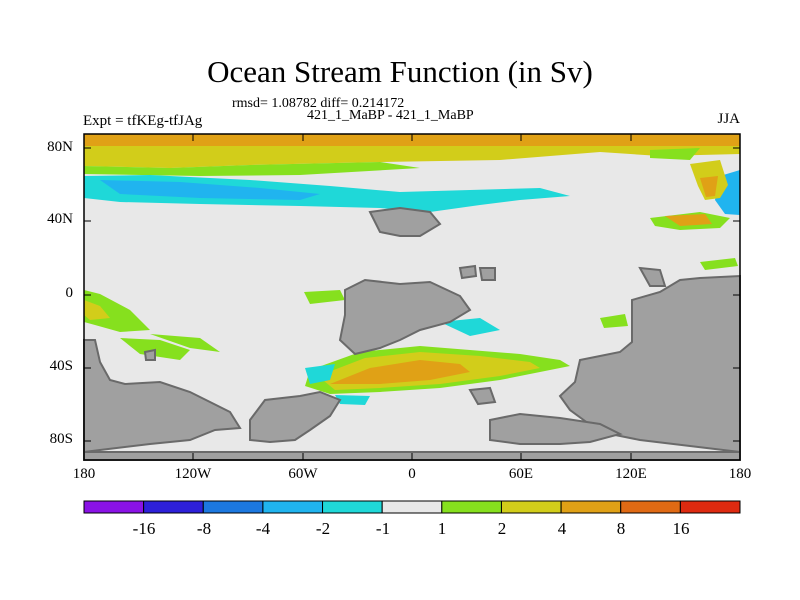  Describe the element at coordinates (324, 297) in the screenshot. I see `tropic-green-atlantic` at that location.